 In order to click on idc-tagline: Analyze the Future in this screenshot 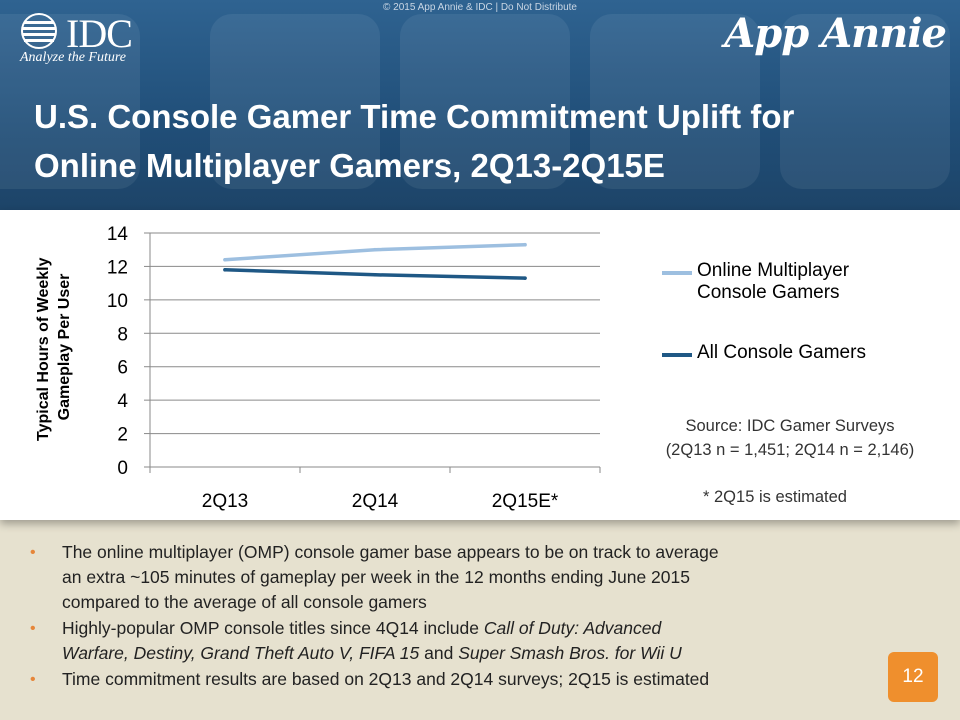, I will do `click(73, 57)`.